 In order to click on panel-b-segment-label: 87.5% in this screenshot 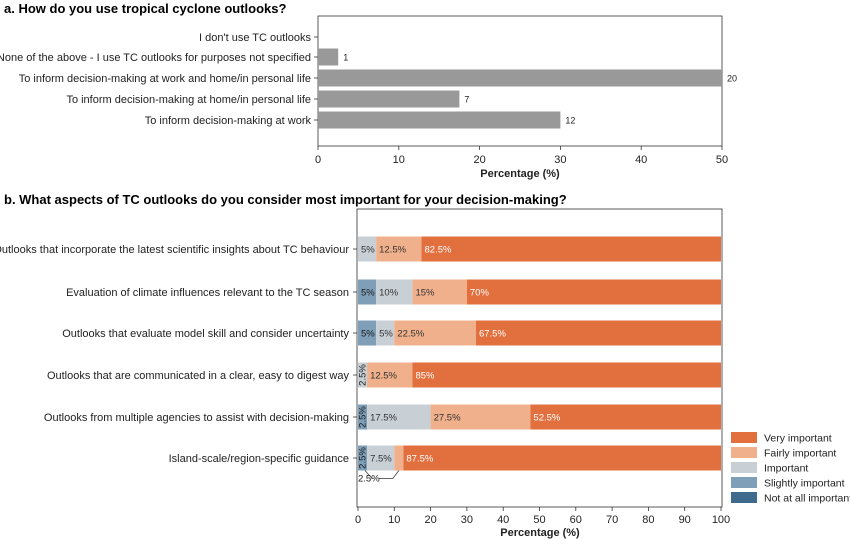, I will do `click(419, 459)`.